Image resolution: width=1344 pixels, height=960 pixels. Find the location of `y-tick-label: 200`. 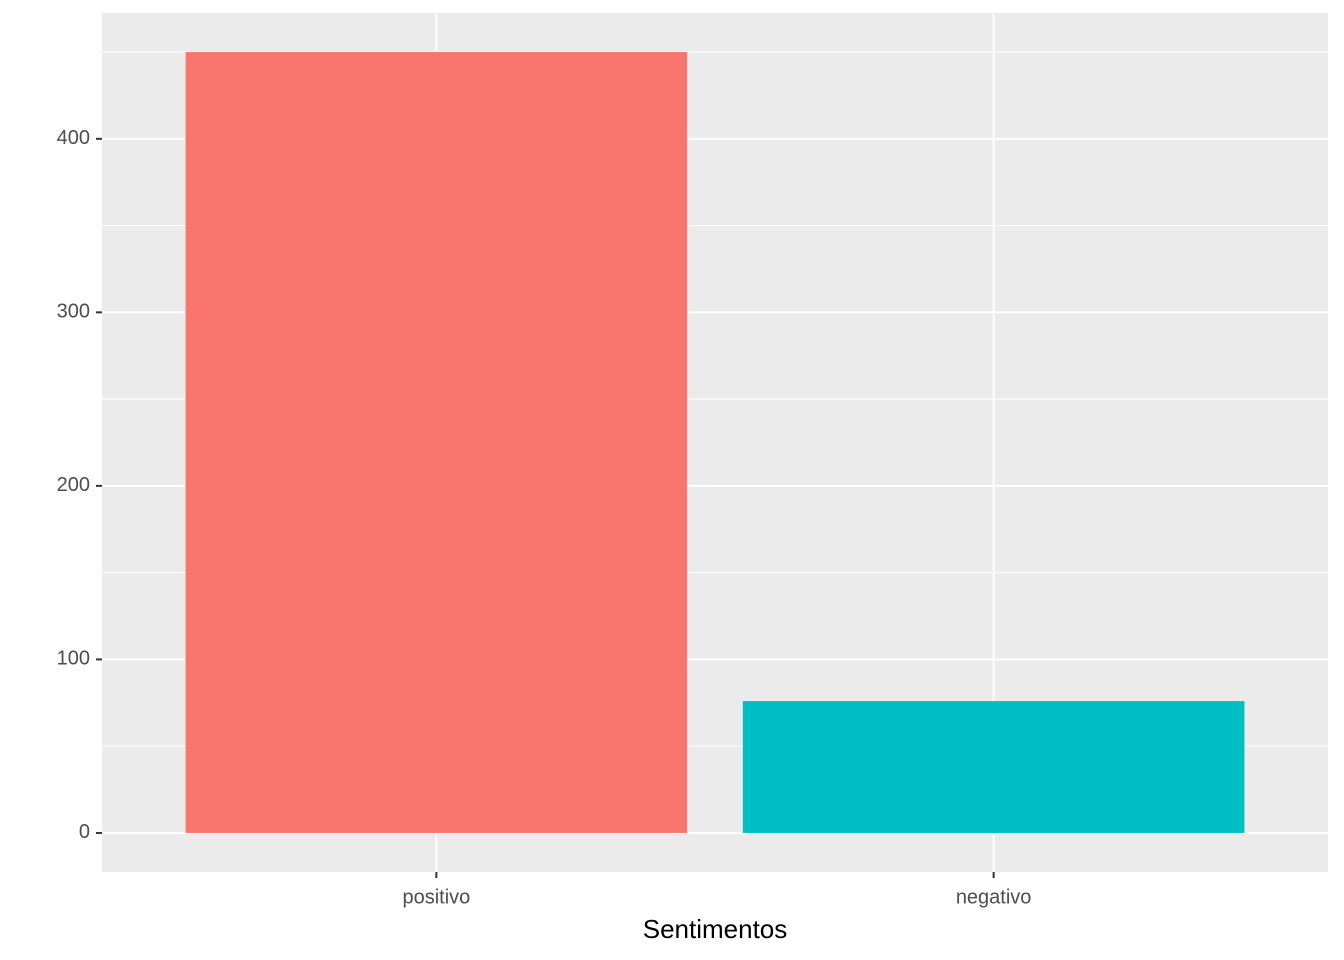

y-tick-label: 200 is located at coordinates (73, 485).